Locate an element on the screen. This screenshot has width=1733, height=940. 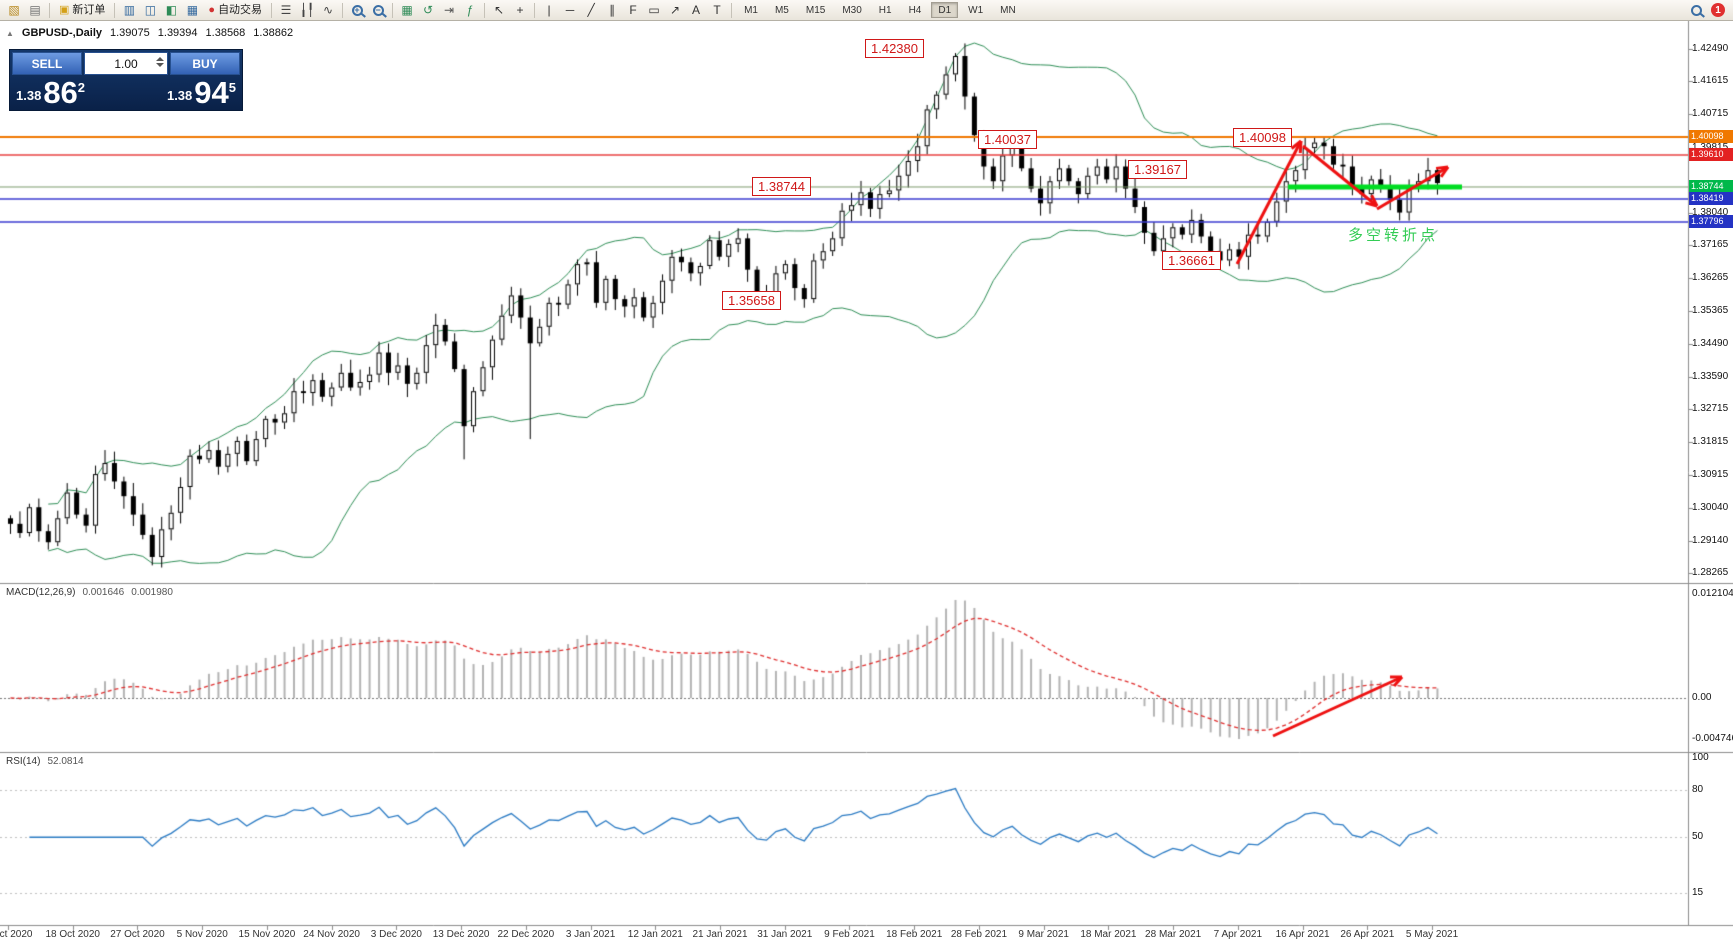
price-callout: 1.40037 is located at coordinates (1007, 139).